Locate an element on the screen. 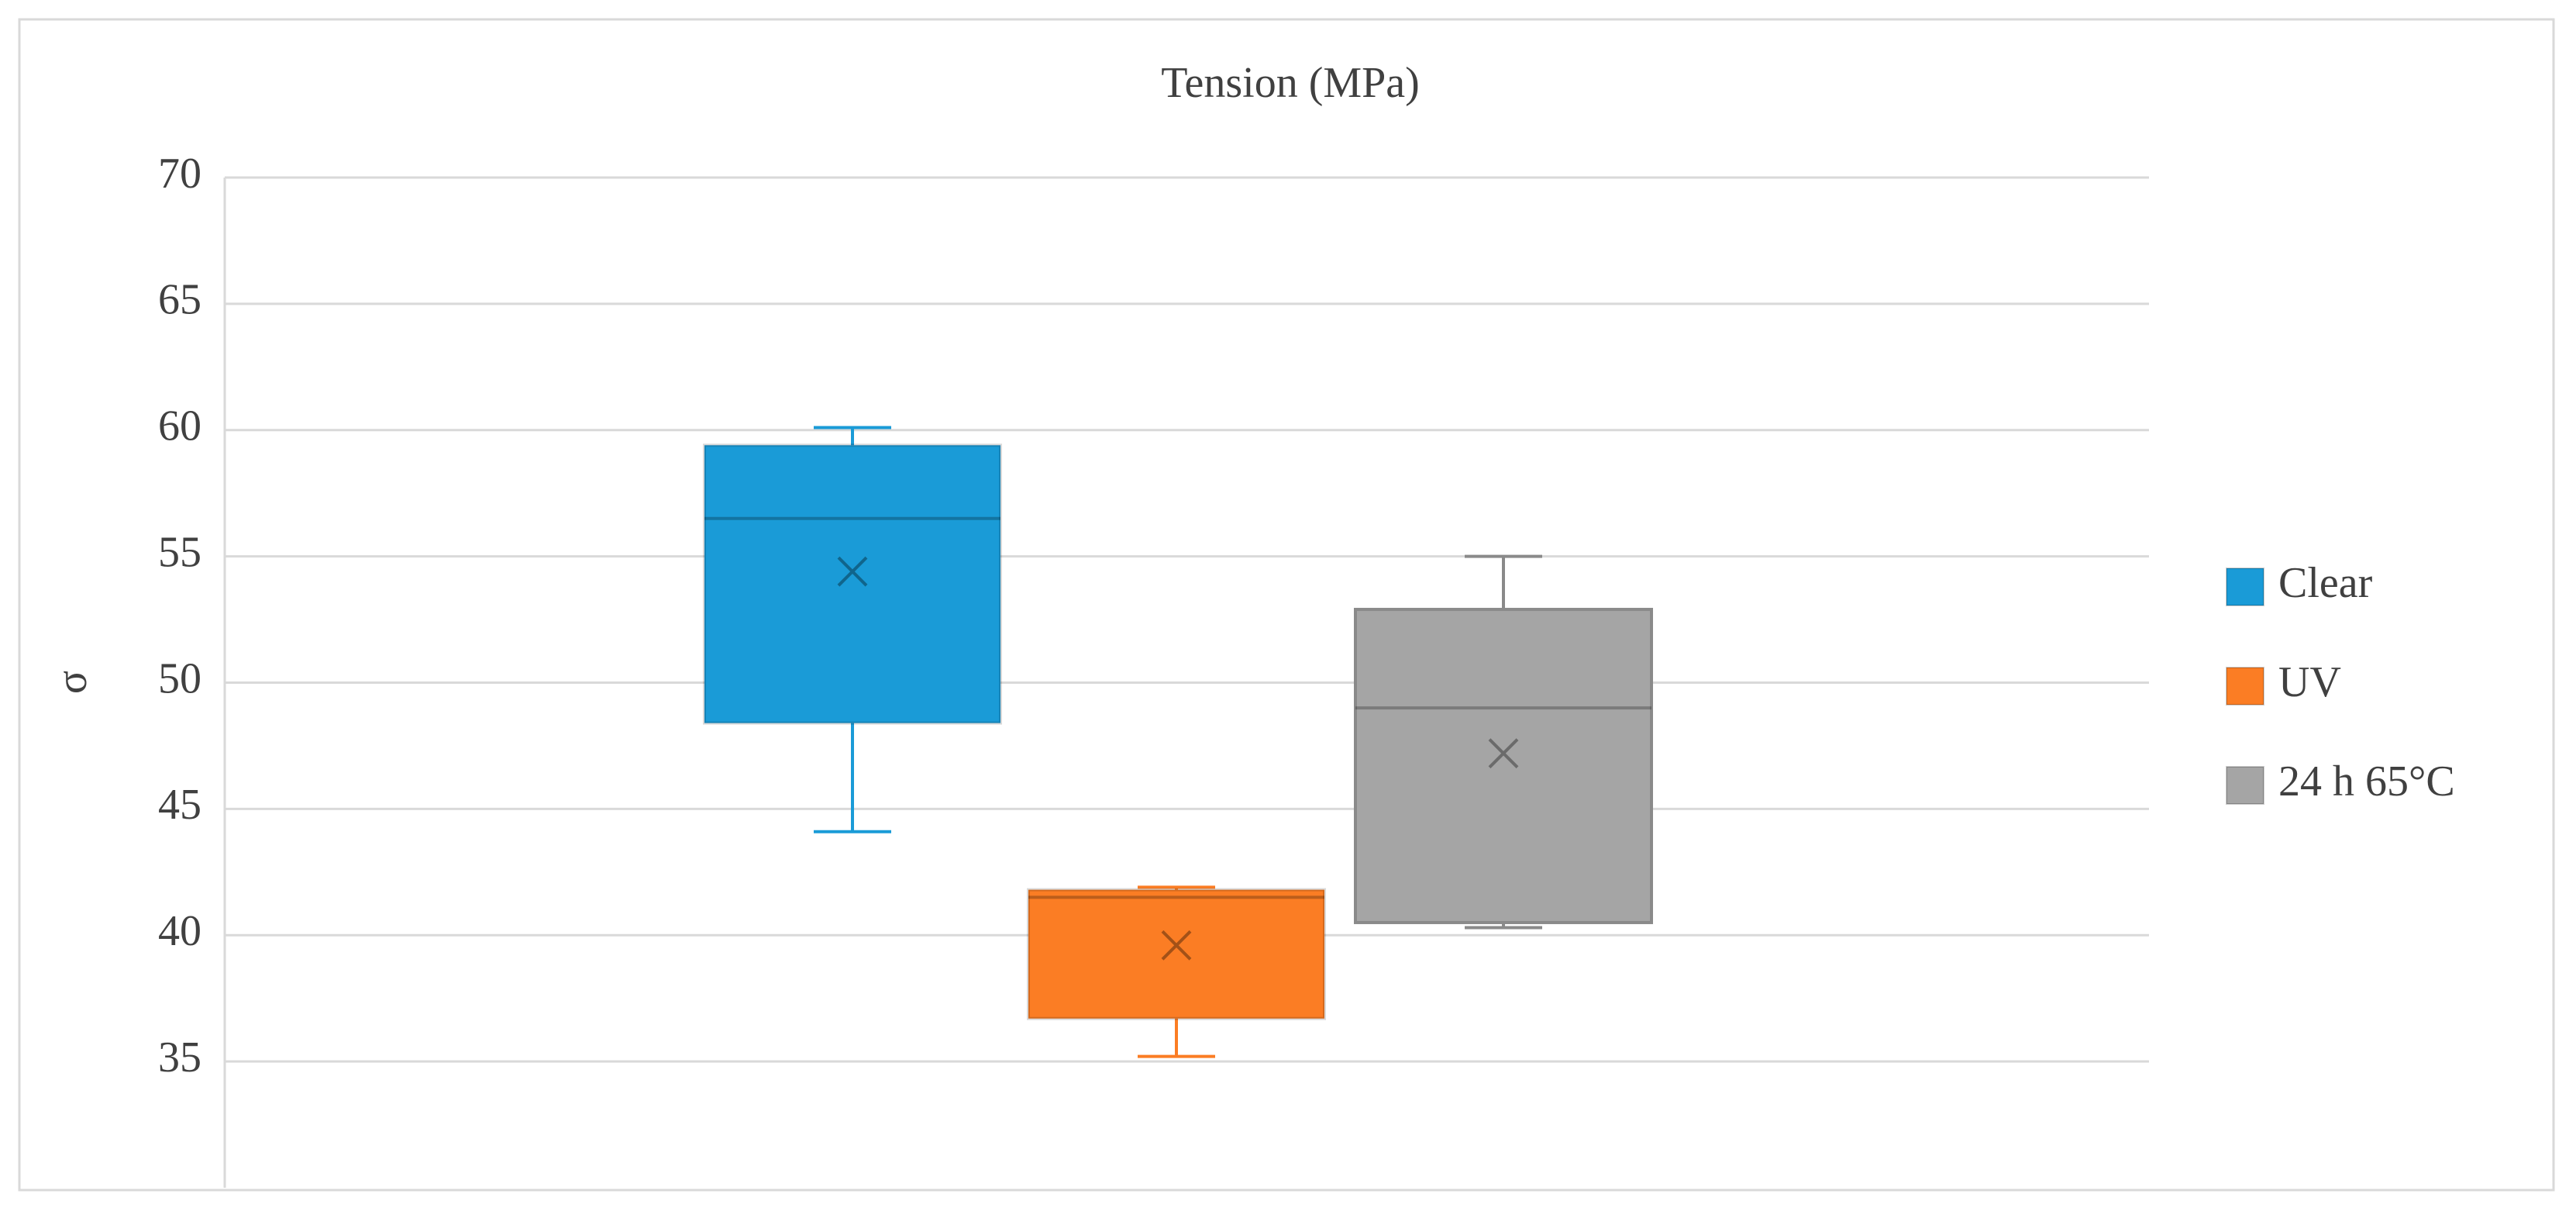  y-tick-label: 35 is located at coordinates (179, 1058).